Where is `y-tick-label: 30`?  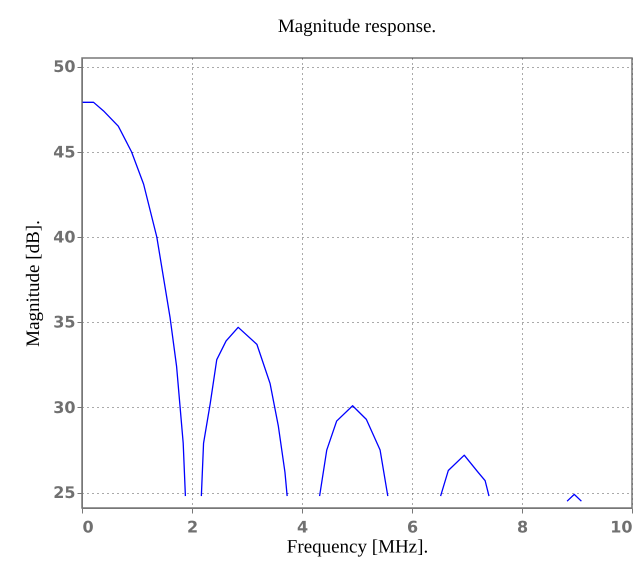 y-tick-label: 30 is located at coordinates (64, 407).